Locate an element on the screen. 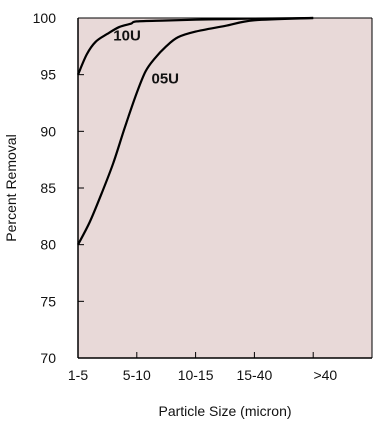 The image size is (382, 432). y-tick-label: 90 is located at coordinates (48, 131).